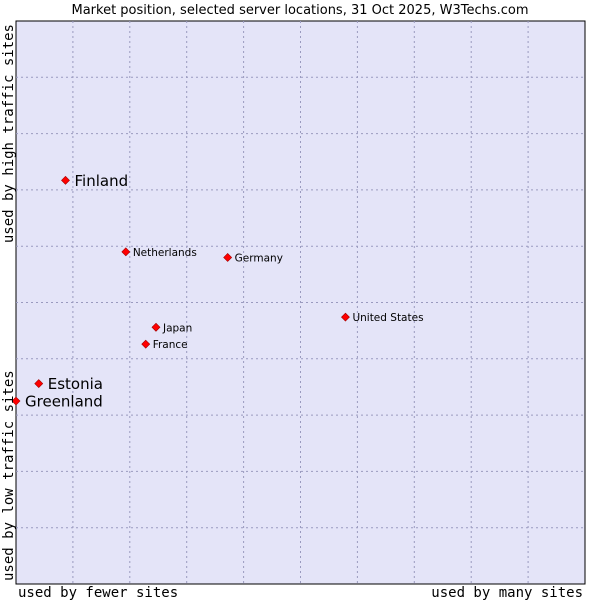  What do you see at coordinates (228, 257) in the screenshot?
I see `point-marker-germany` at bounding box center [228, 257].